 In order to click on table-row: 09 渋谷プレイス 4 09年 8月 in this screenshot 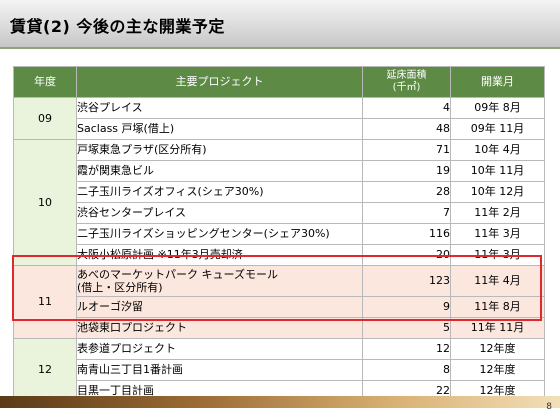, I will do `click(279, 118)`.